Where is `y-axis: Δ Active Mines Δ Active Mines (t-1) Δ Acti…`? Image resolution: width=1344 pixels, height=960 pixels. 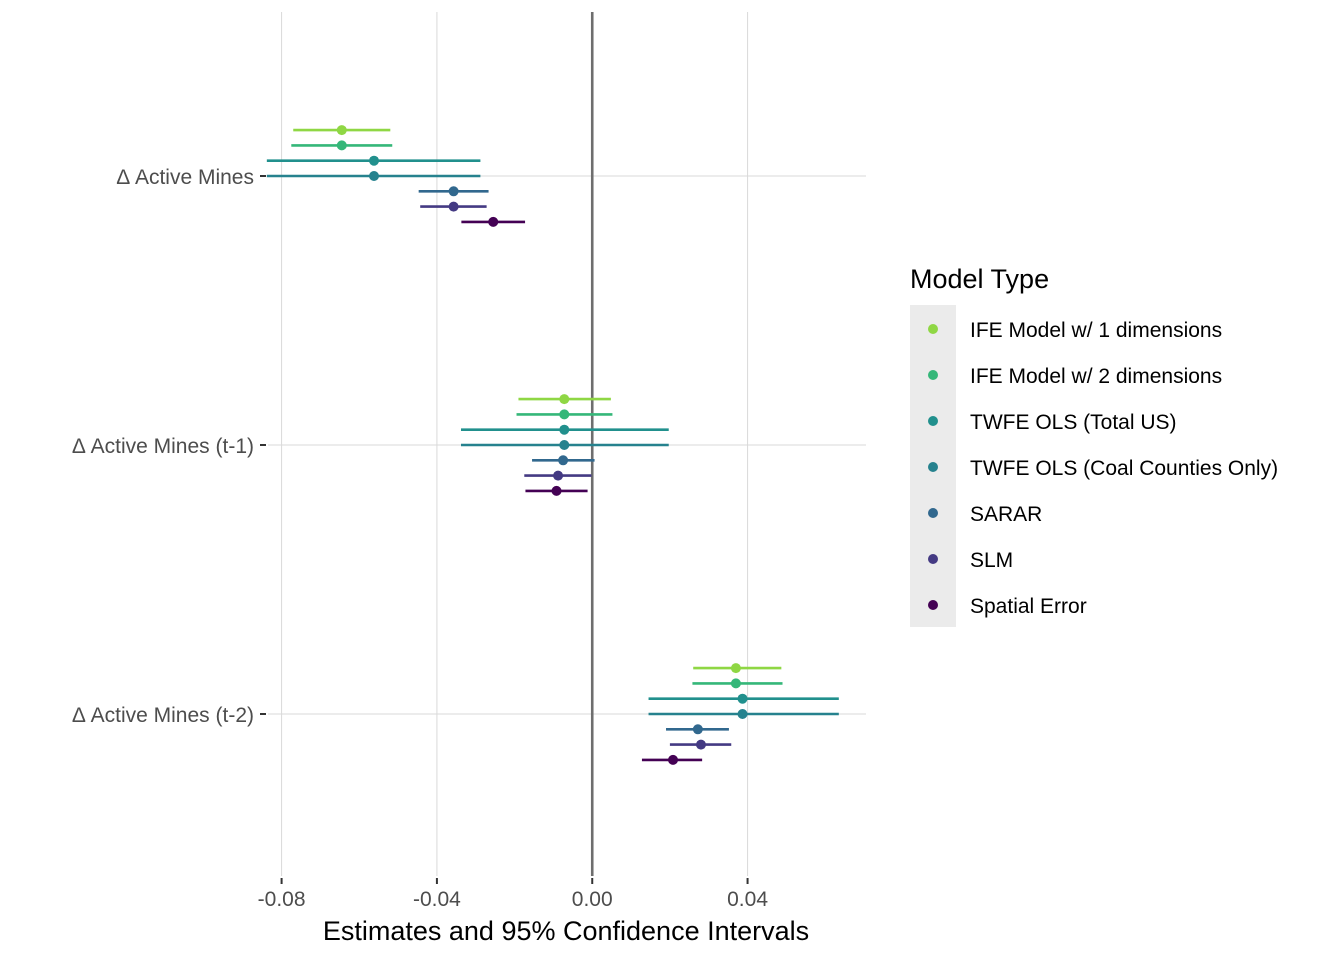
y-axis: Δ Active Mines Δ Active Mines (t-1) Δ Acti… is located at coordinates (169, 446).